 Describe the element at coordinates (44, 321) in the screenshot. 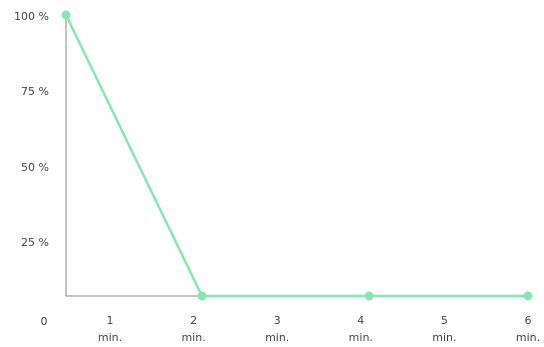

I see `y-tick-label: 0` at that location.